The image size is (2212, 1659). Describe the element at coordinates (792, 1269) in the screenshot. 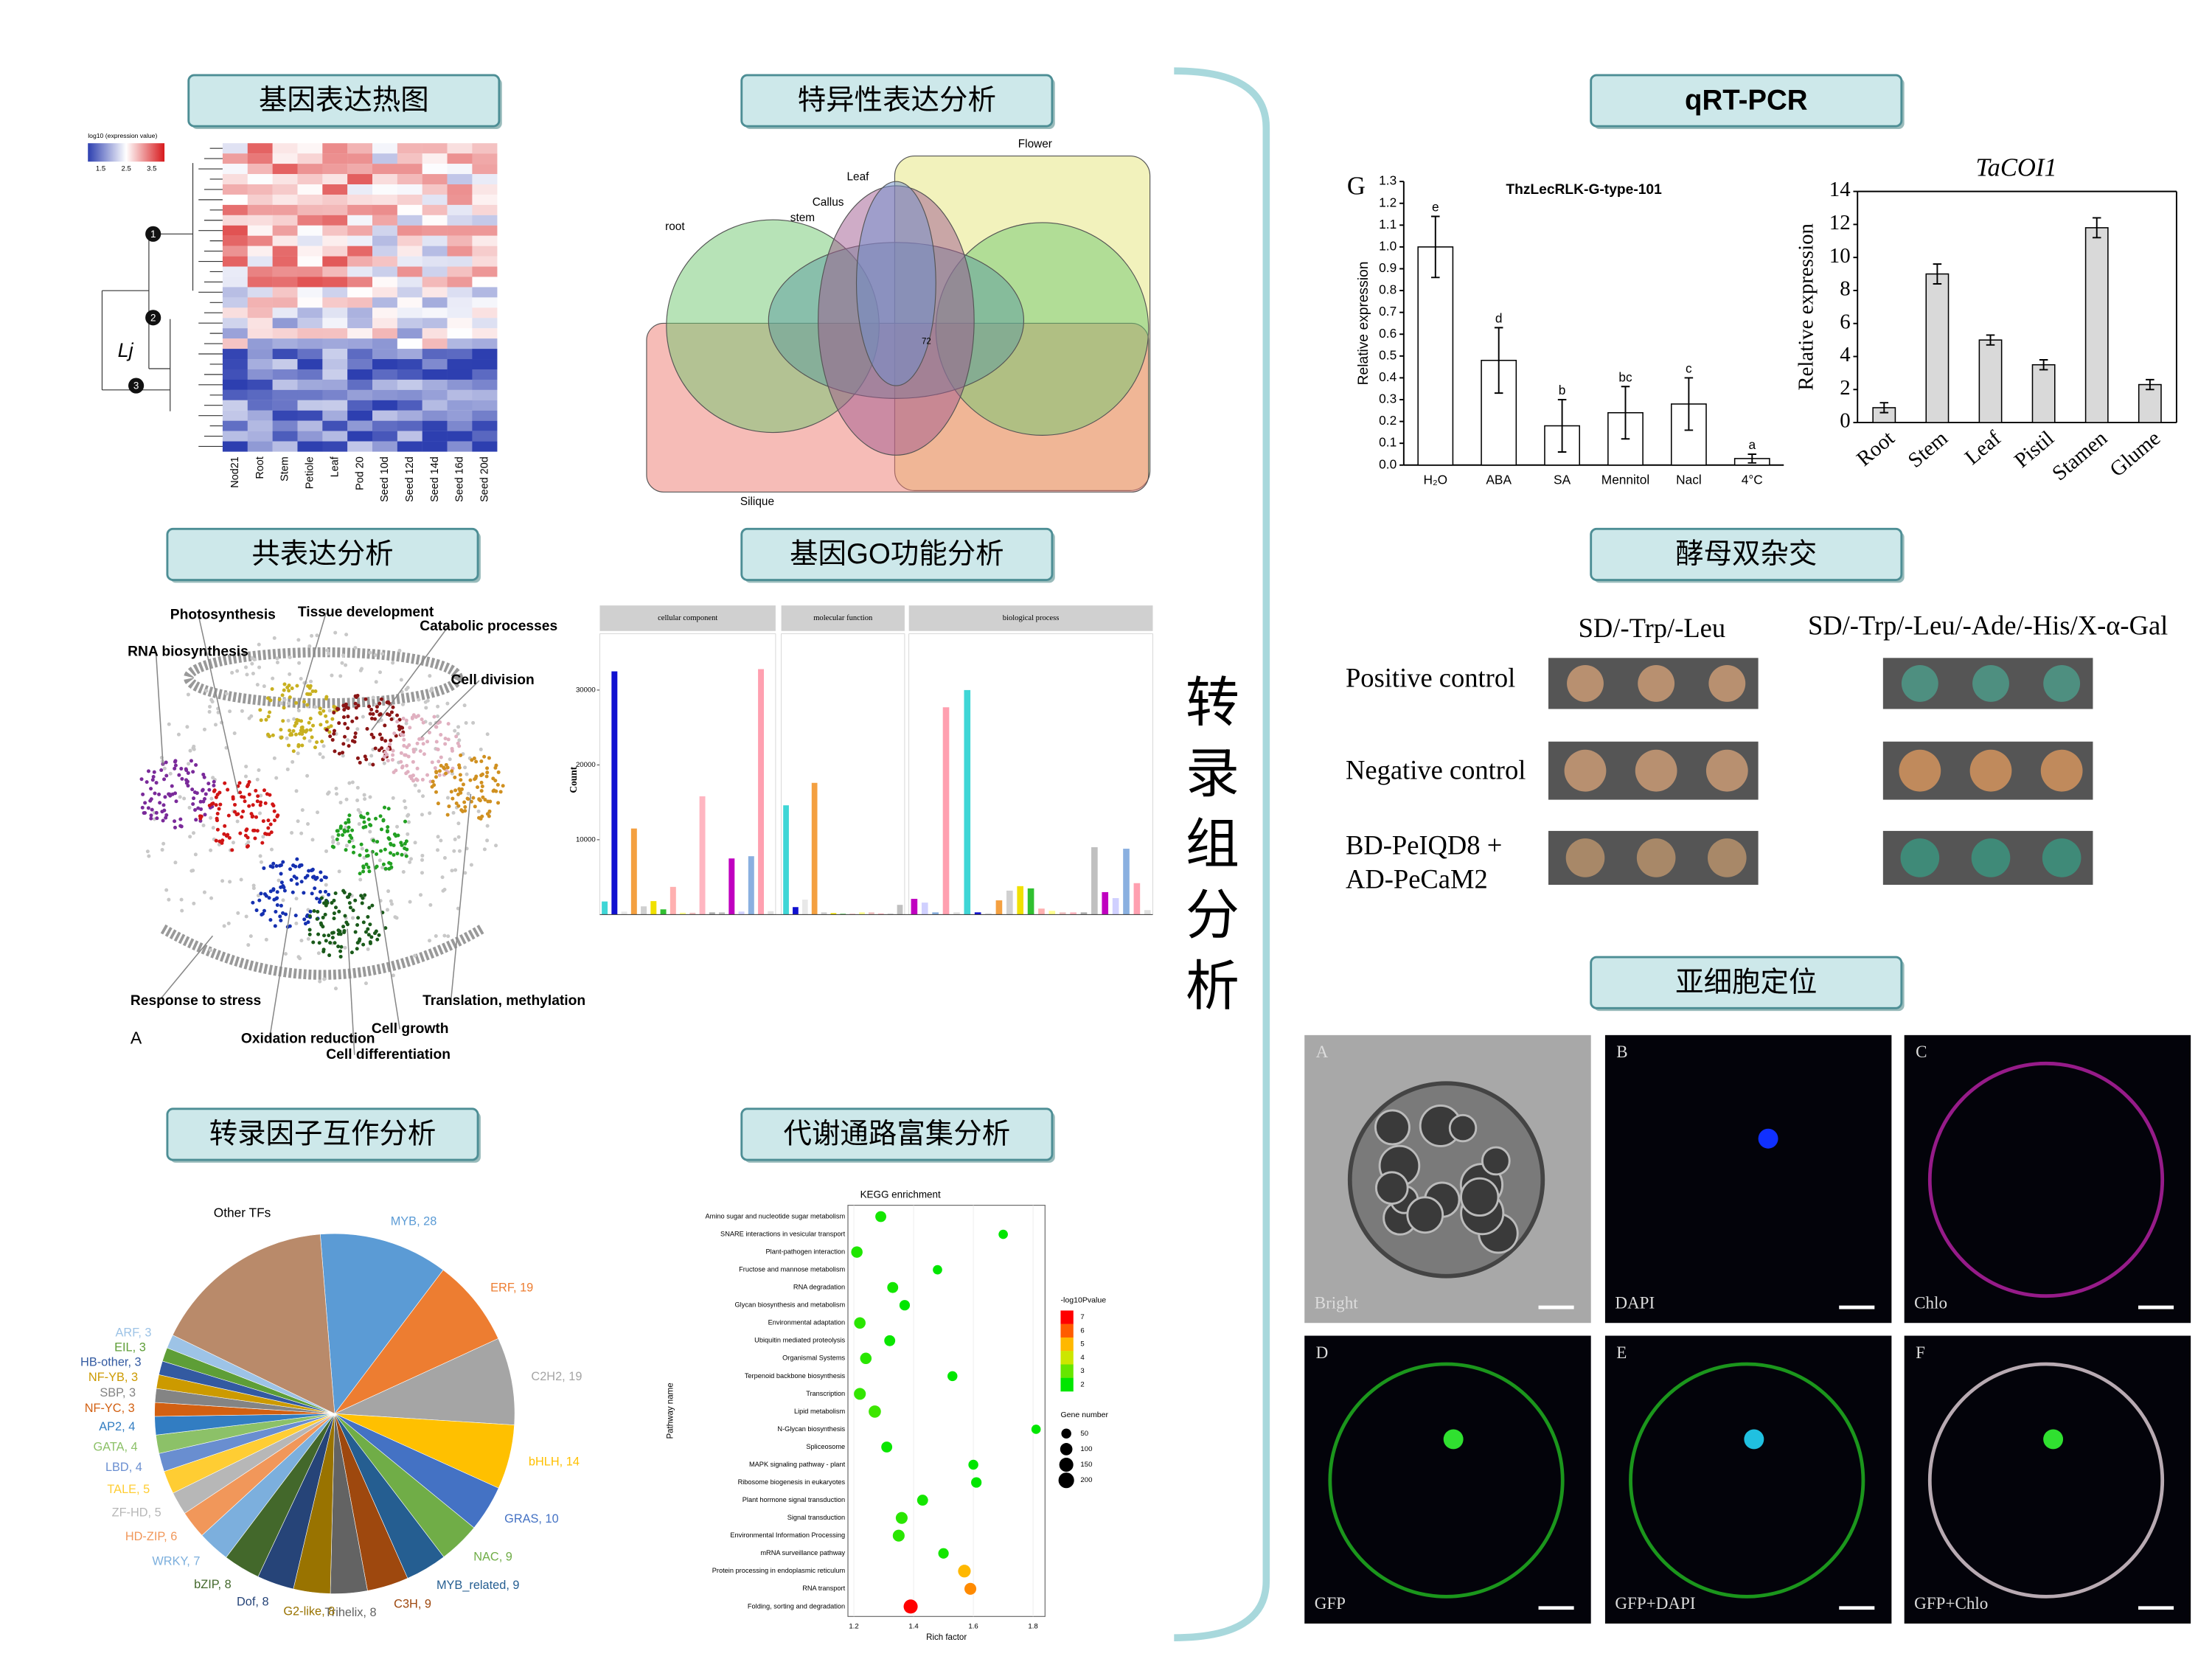

I see `y-tick-label: Fructose and mannose metabolism` at that location.